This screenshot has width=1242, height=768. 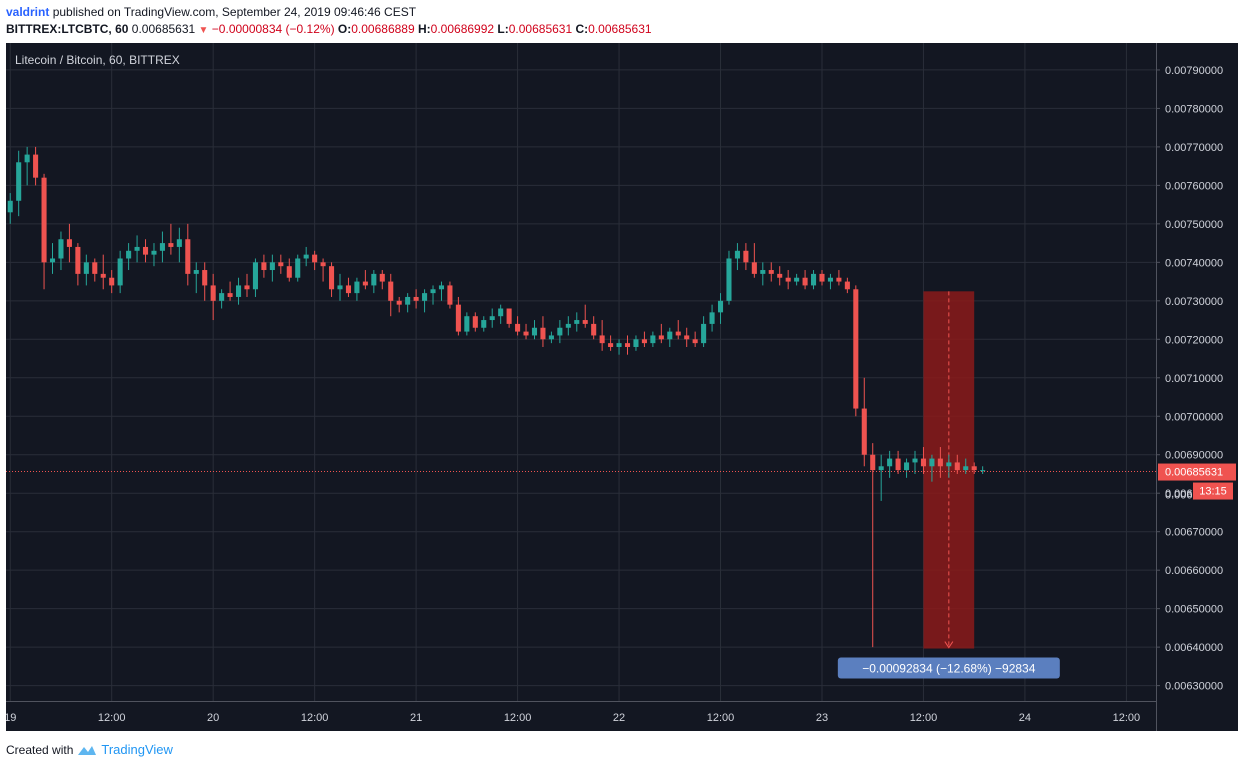 I want to click on y-tick-label: 0.00640000, so click(x=1194, y=648).